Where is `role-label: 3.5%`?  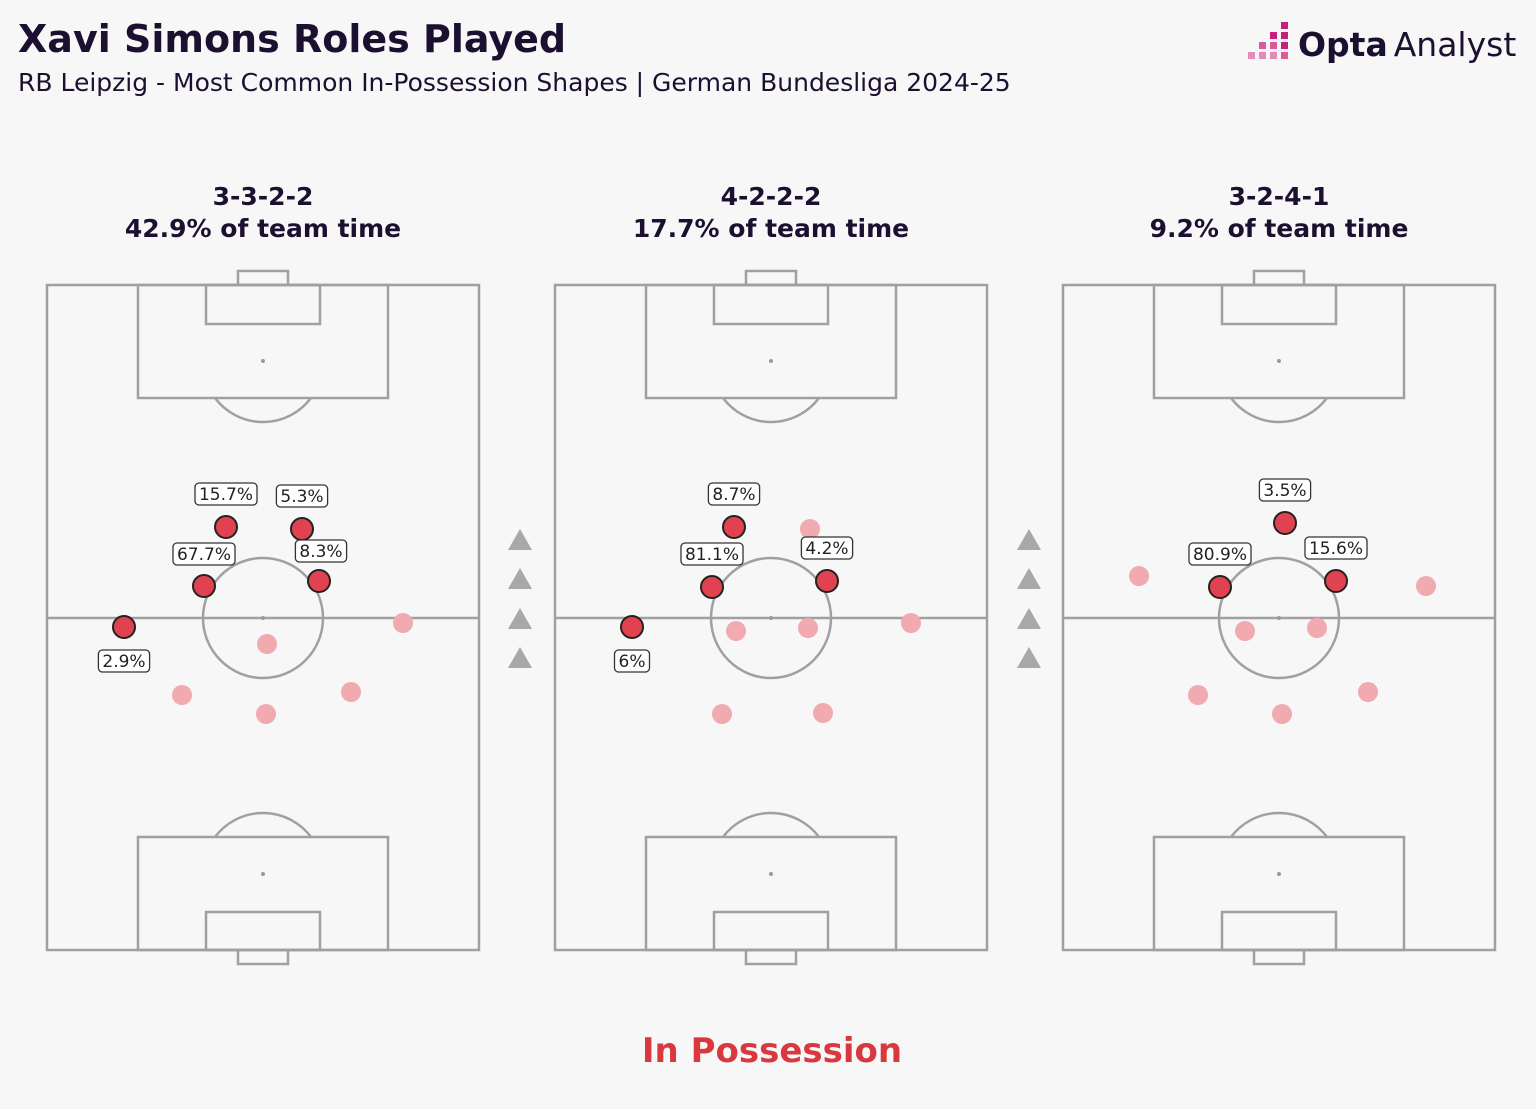 role-label: 3.5% is located at coordinates (1284, 491).